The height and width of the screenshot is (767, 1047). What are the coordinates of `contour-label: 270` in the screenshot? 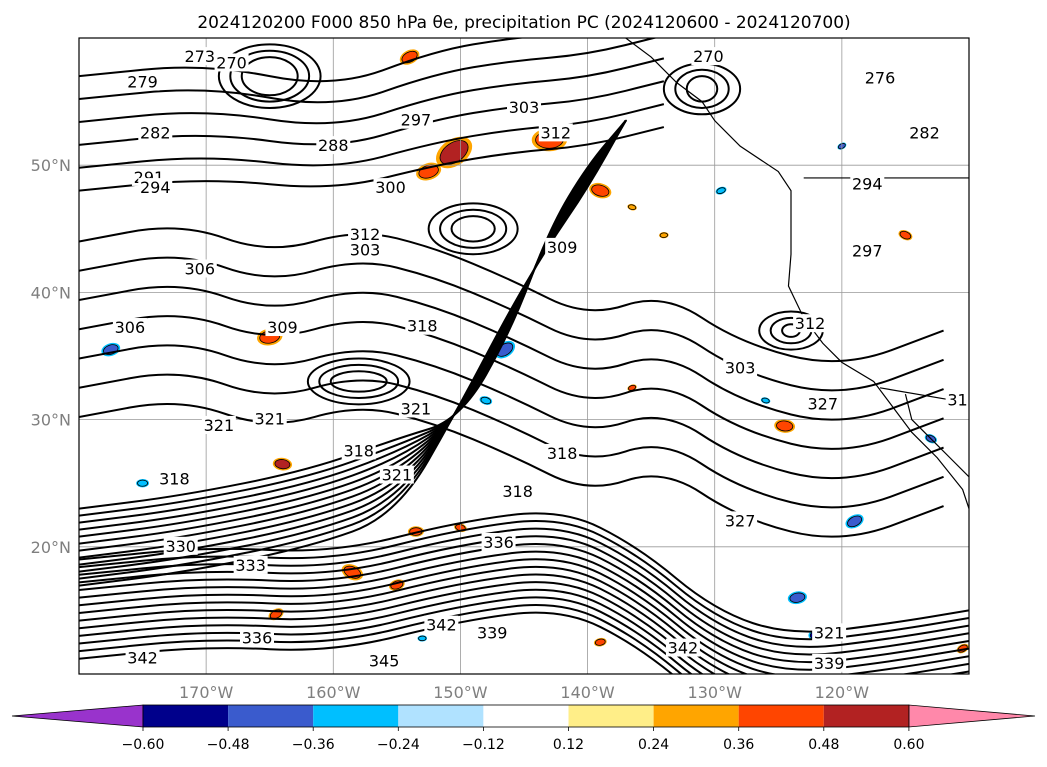 It's located at (231, 62).